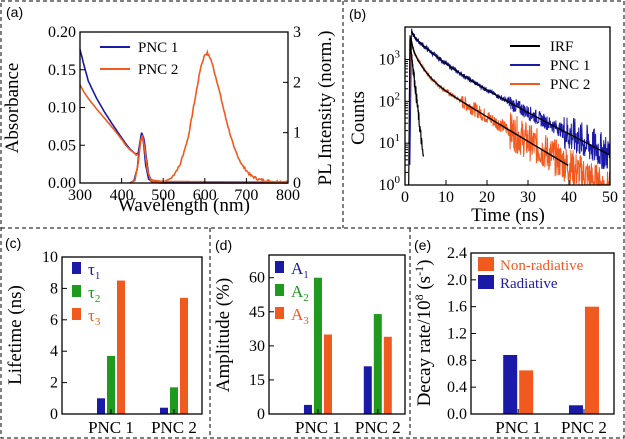  I want to click on bar--3-pnc-2, so click(184, 355).